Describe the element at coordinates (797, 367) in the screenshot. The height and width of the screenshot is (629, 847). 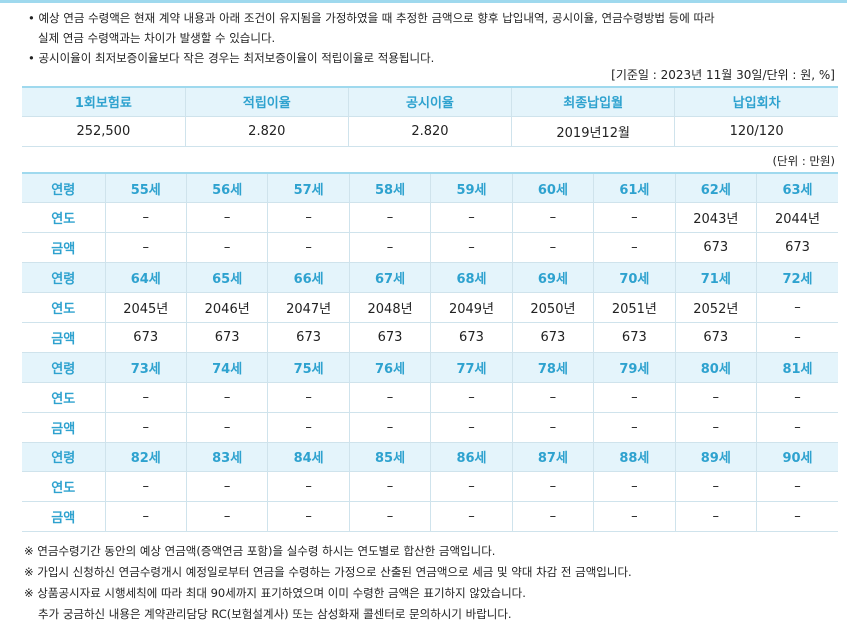
I see `age-cell: 81세` at that location.